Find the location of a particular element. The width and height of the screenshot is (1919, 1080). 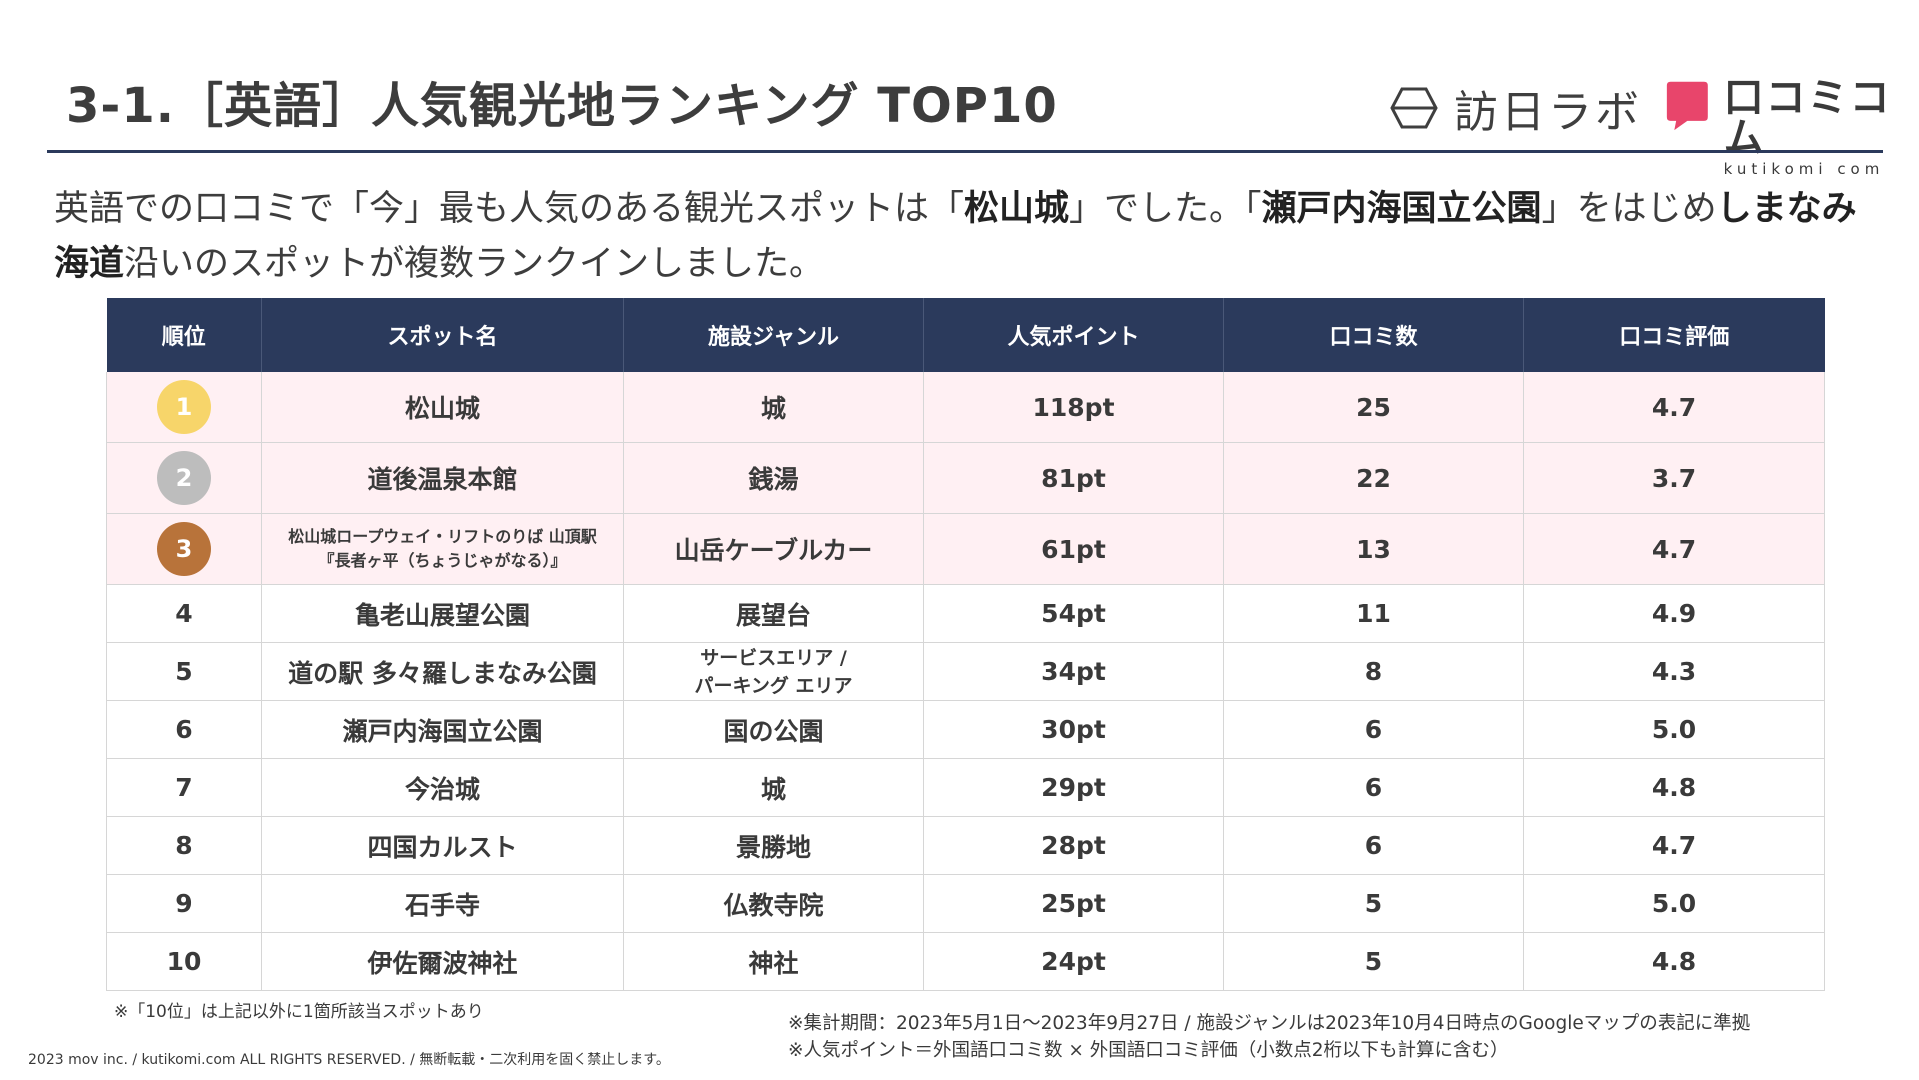

points-cell: 28pt is located at coordinates (1073, 845).